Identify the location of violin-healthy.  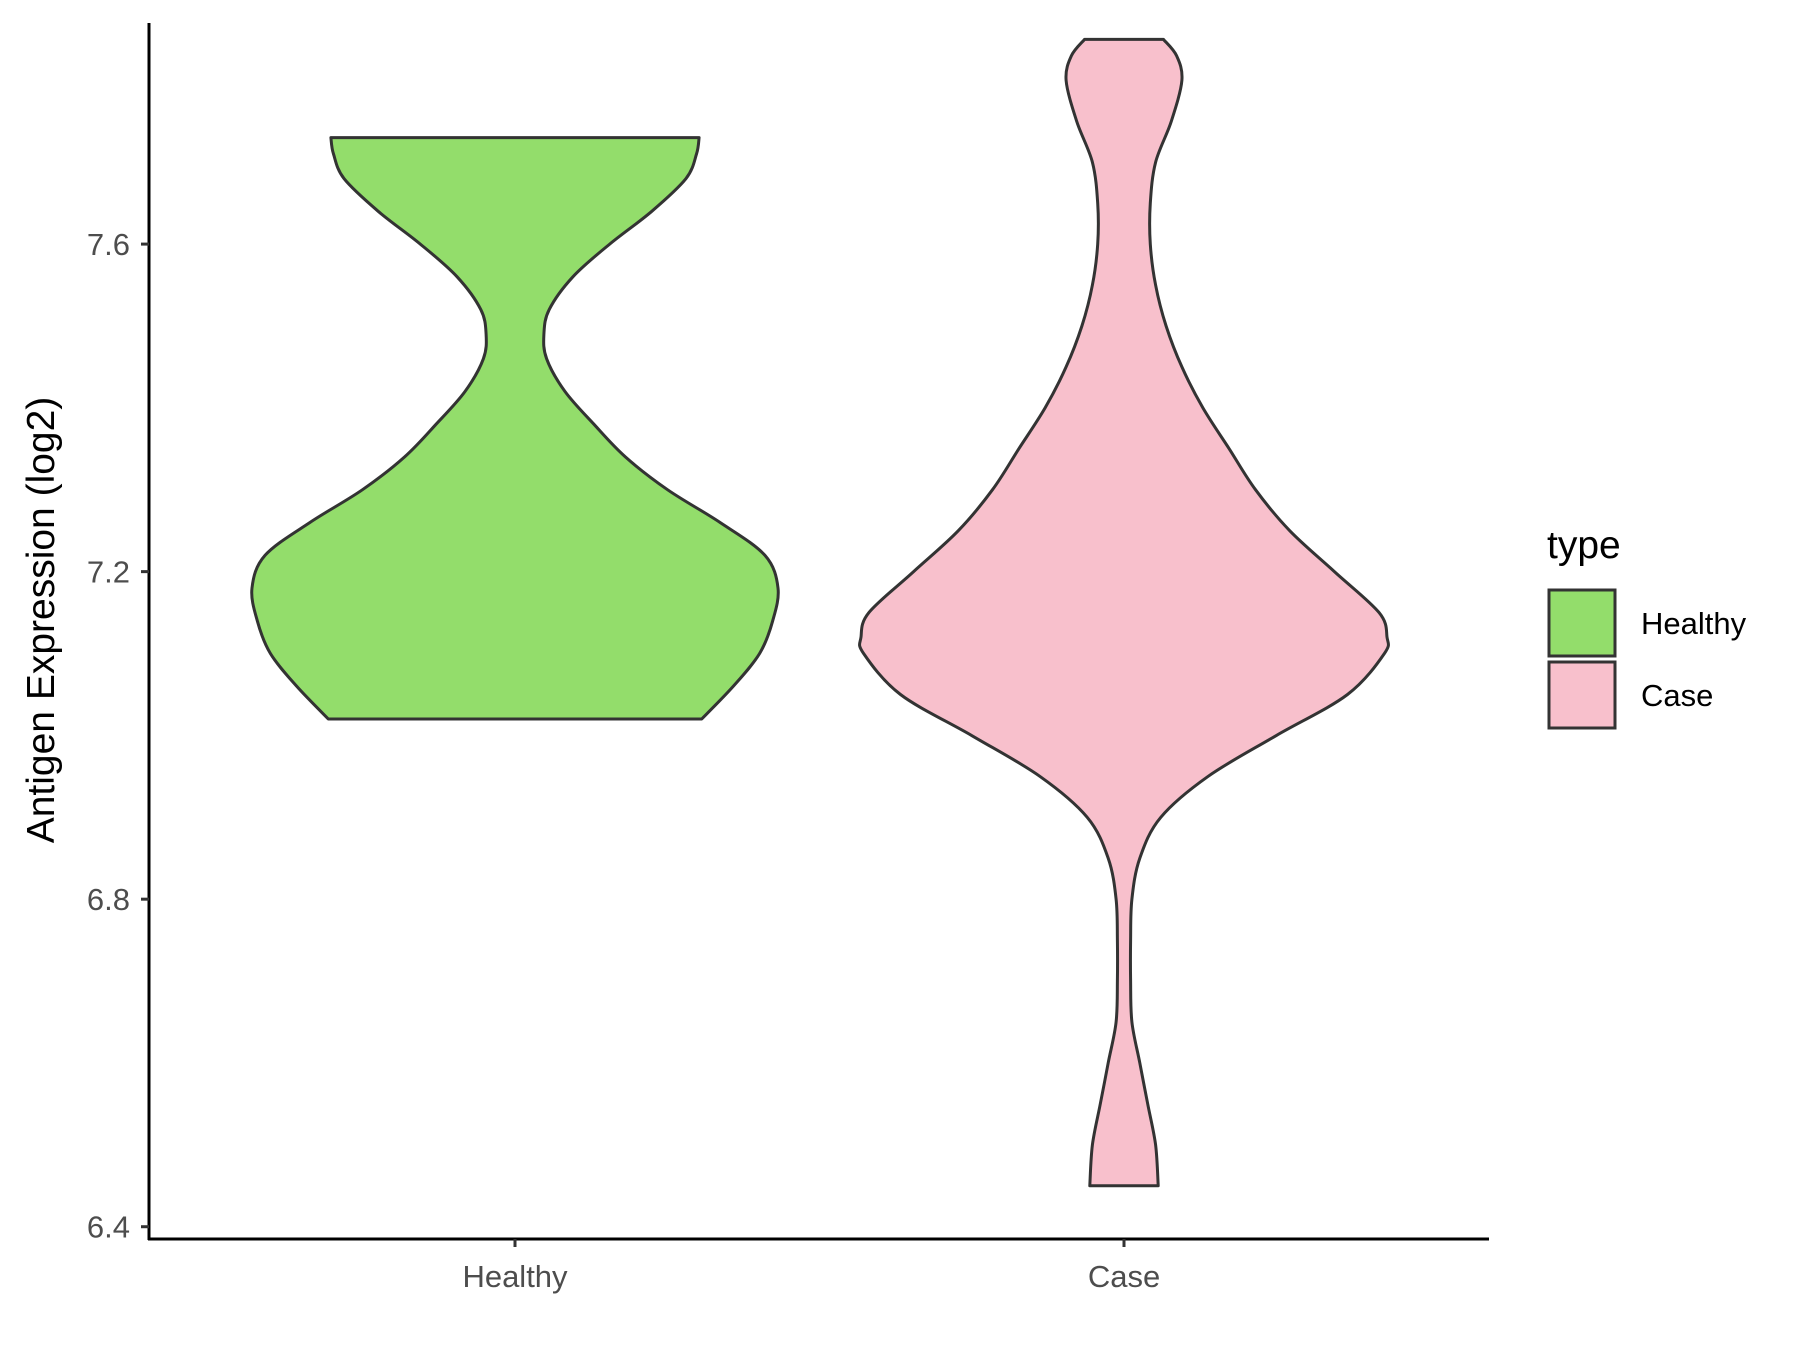
(515, 428).